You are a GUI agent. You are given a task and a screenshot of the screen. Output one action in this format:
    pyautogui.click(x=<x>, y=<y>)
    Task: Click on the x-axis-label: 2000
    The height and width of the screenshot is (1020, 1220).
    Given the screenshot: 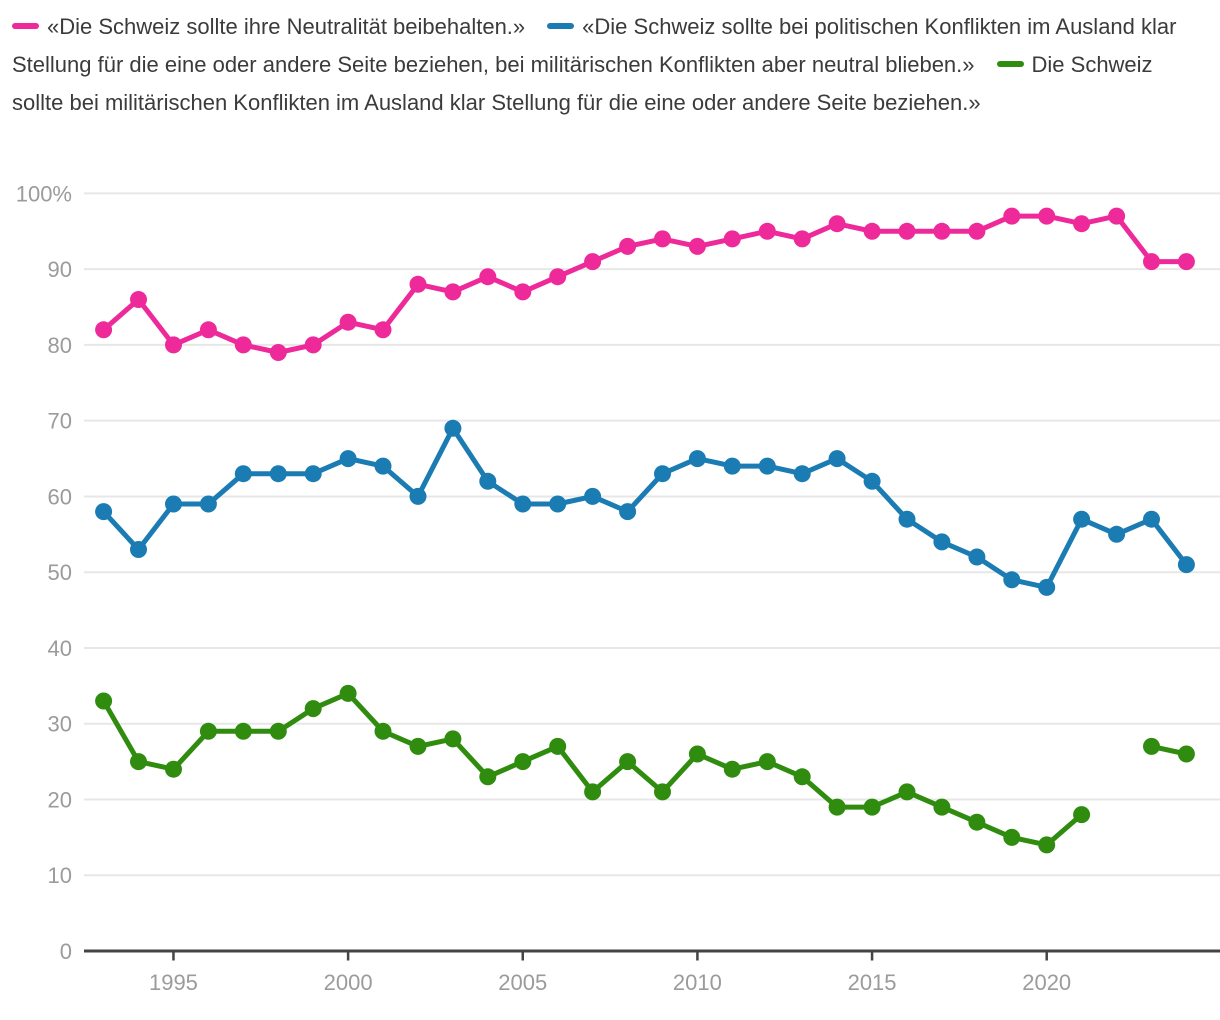 What is the action you would take?
    pyautogui.click(x=348, y=982)
    